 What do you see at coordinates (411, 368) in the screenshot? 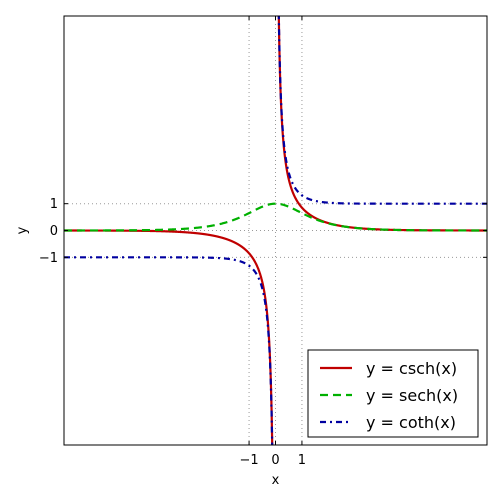
I see `legend-label-csch: y = csch(x)` at bounding box center [411, 368].